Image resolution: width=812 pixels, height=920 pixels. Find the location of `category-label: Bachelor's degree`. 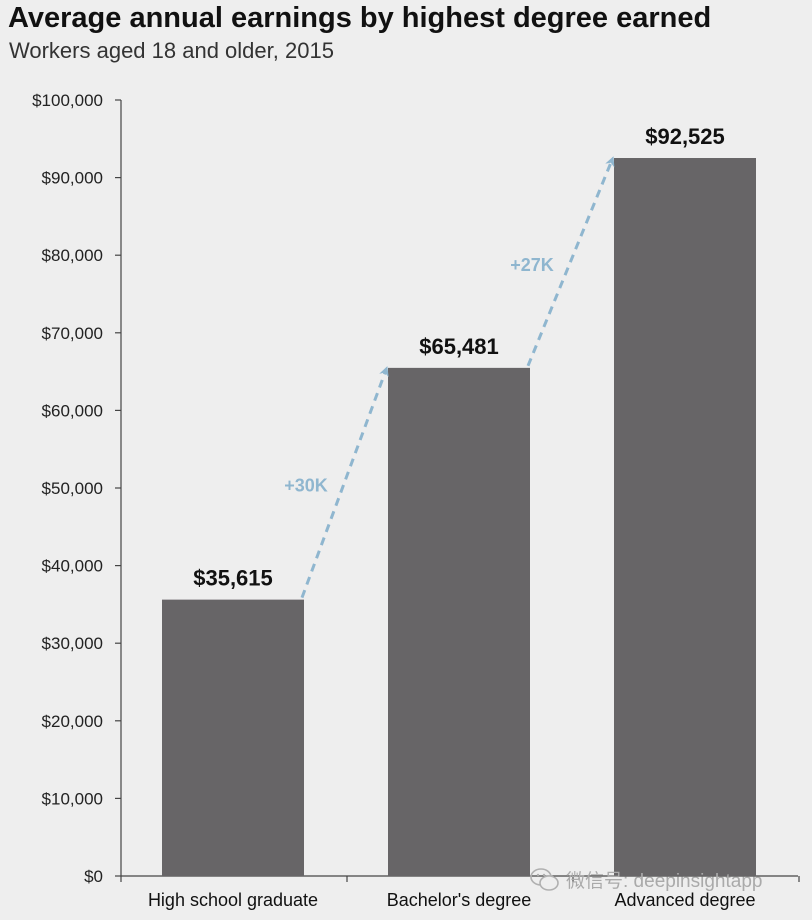

category-label: Bachelor's degree is located at coordinates (459, 900).